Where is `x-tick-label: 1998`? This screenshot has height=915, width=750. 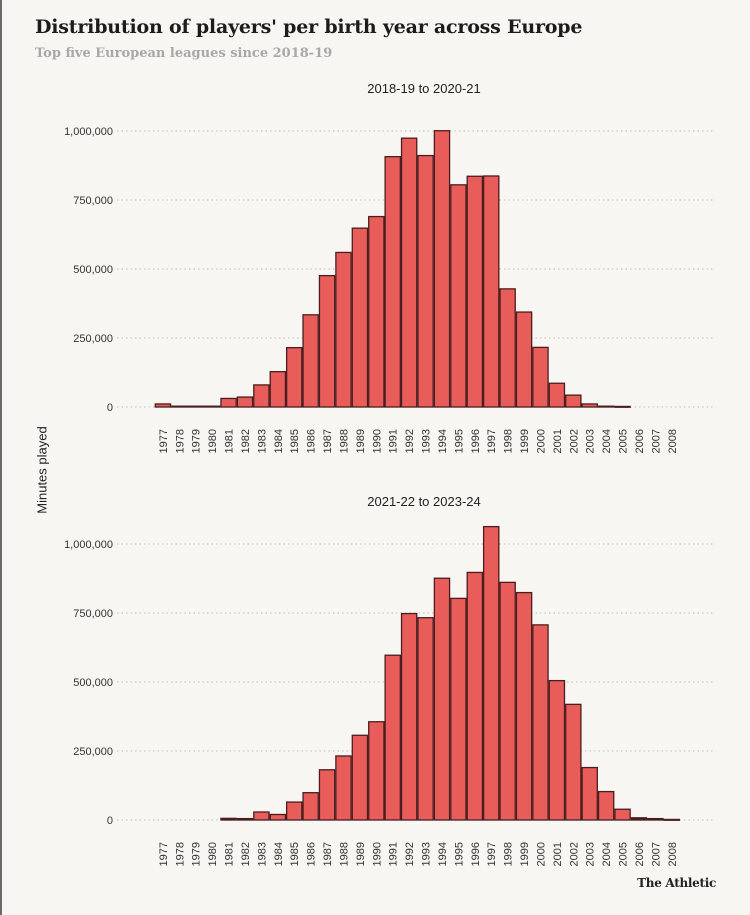 x-tick-label: 1998 is located at coordinates (509, 441).